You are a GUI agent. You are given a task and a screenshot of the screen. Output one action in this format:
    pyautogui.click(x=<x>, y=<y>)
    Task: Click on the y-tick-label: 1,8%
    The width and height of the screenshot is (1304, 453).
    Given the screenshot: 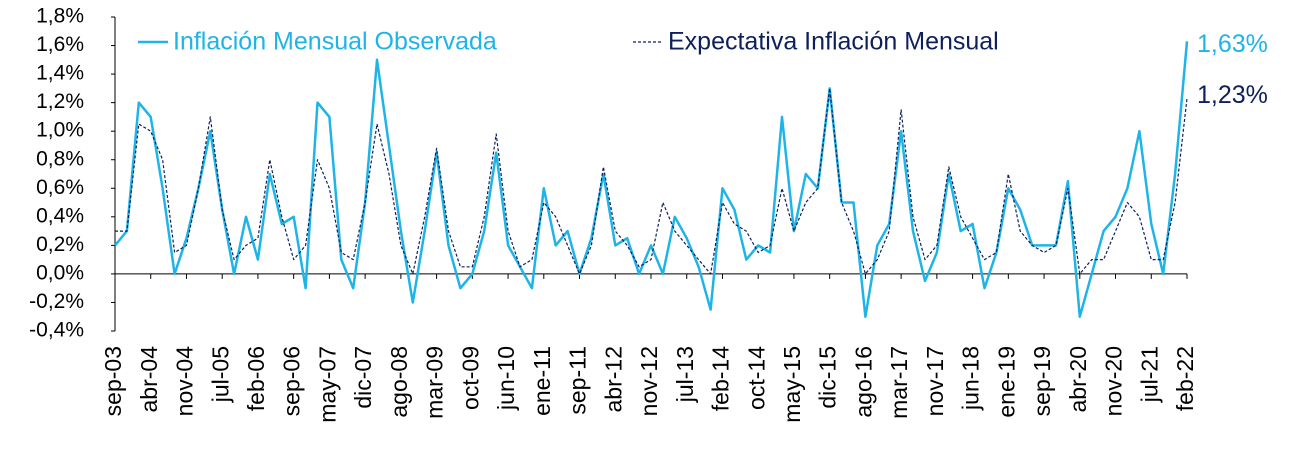 What is the action you would take?
    pyautogui.click(x=60, y=16)
    